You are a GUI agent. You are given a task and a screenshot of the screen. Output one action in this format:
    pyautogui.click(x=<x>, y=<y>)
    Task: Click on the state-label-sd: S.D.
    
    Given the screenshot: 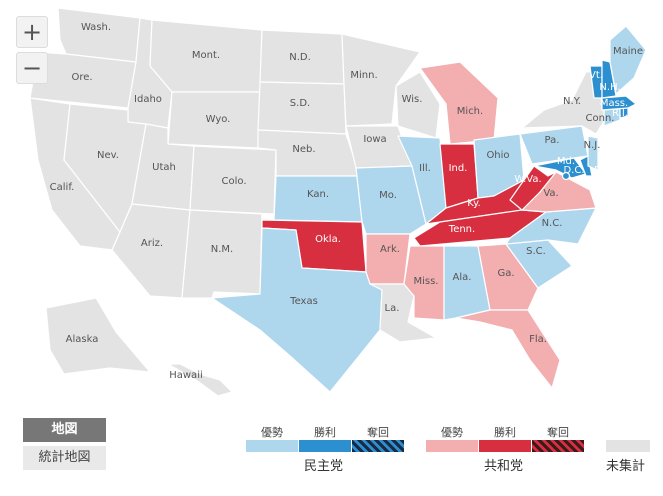 What is the action you would take?
    pyautogui.click(x=300, y=103)
    